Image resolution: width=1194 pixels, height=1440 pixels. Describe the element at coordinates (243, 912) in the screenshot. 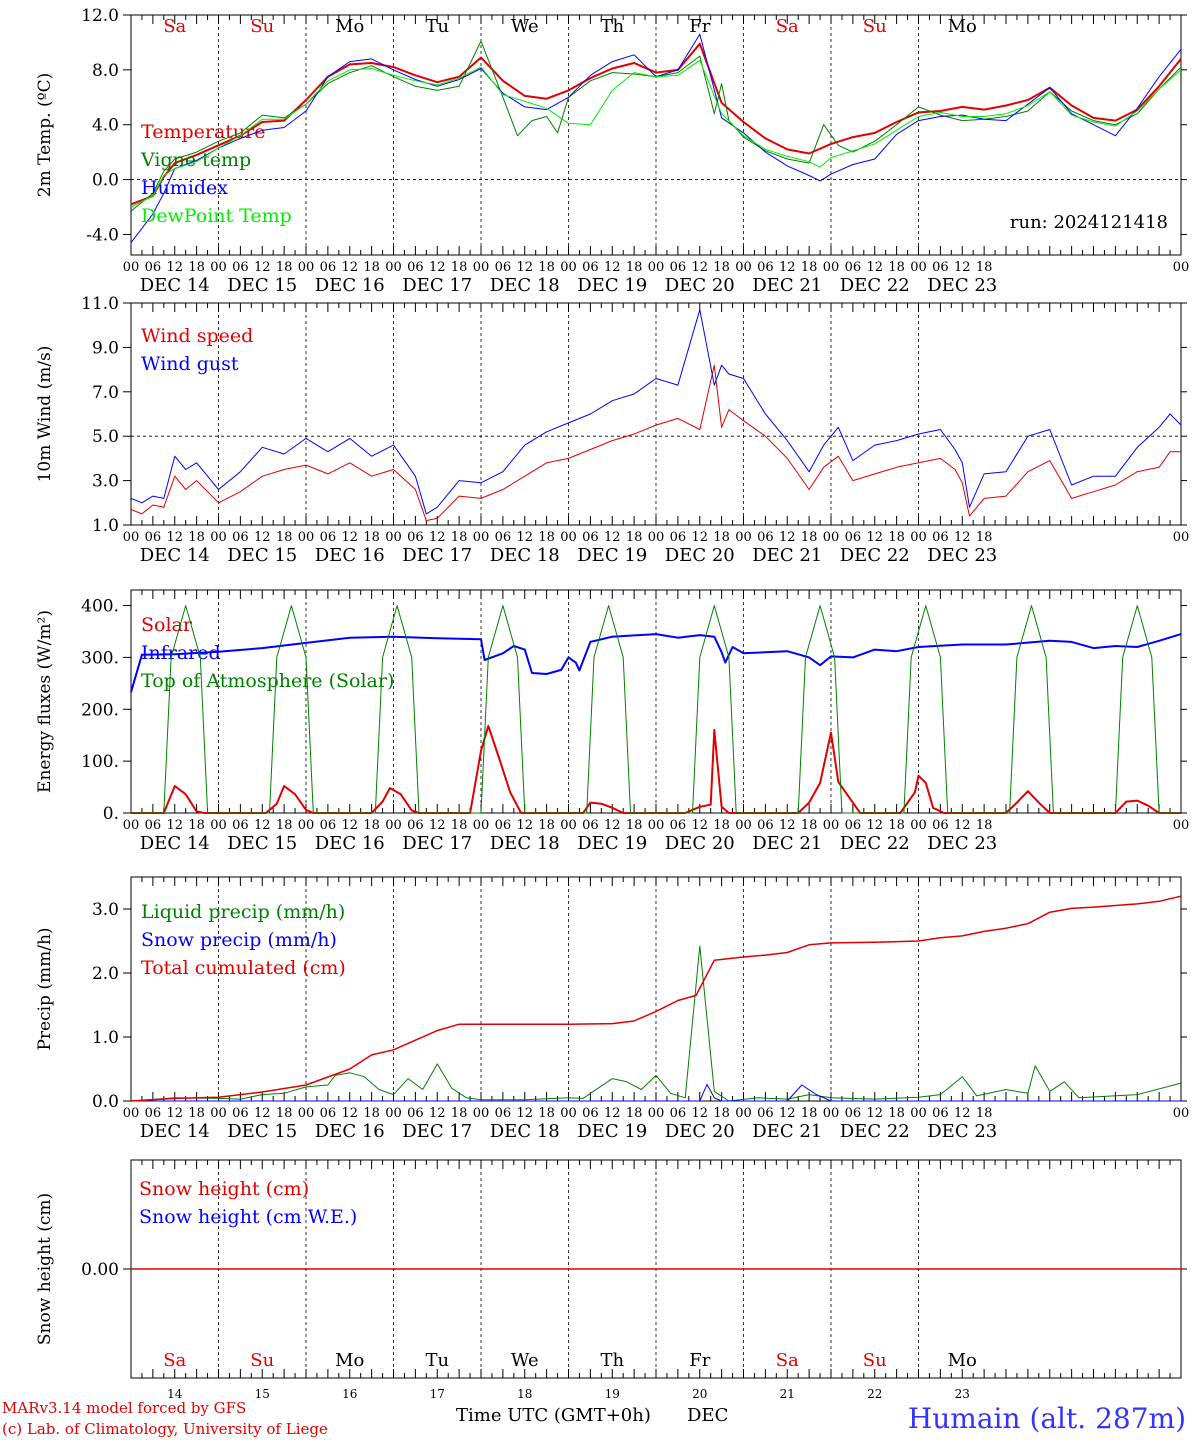

I see `legend-entry: Liquid precip (mm/h)` at that location.